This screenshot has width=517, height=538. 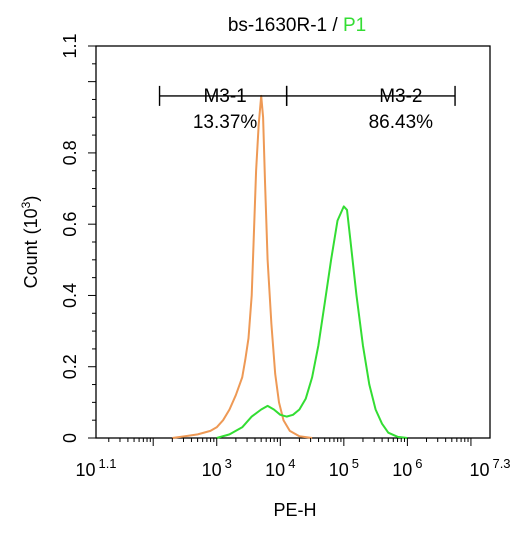 What do you see at coordinates (70, 152) in the screenshot?
I see `y-tick-label: 0.8` at bounding box center [70, 152].